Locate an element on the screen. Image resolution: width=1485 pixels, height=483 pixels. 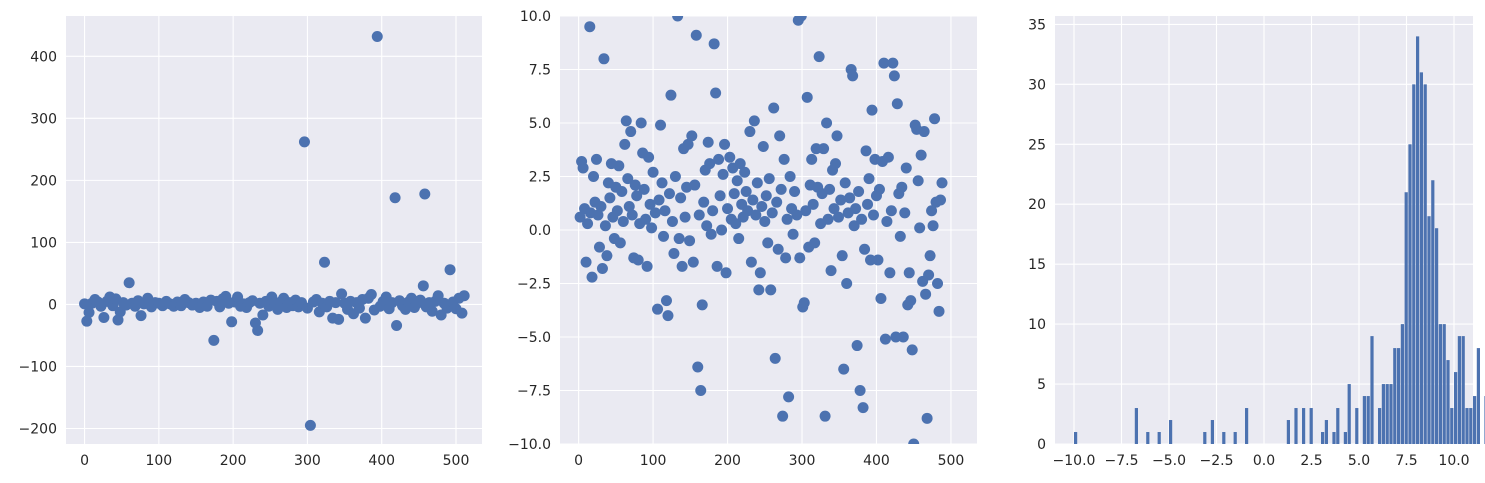
y-tick-label: −200 is located at coordinates (38, 429).